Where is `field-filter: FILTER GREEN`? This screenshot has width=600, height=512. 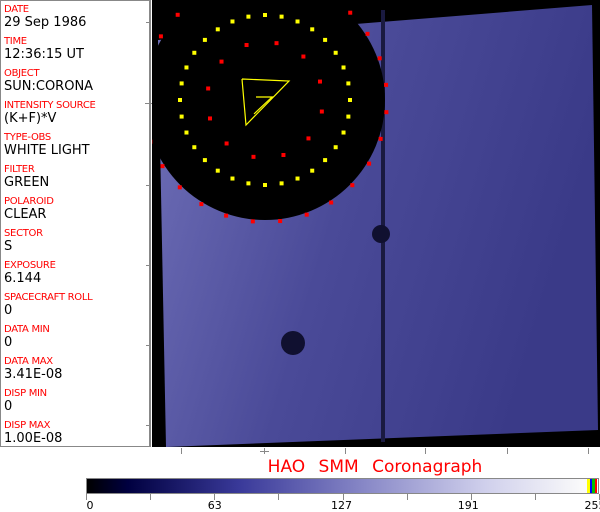 field-filter: FILTER GREEN is located at coordinates (26, 177).